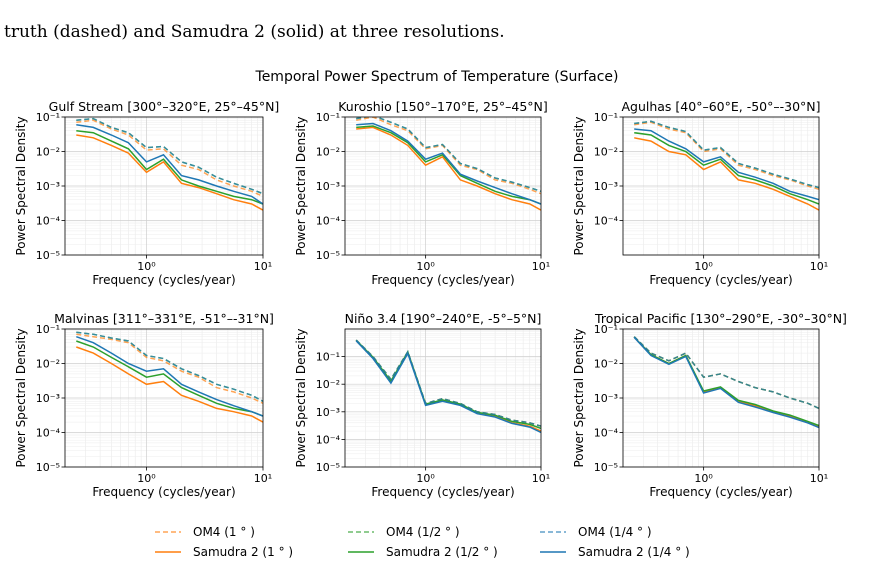 The image size is (869, 570). What do you see at coordinates (720, 106) in the screenshot?
I see `panel-title: Agulhas [40°–60°E, -50°–-30°N]` at bounding box center [720, 106].